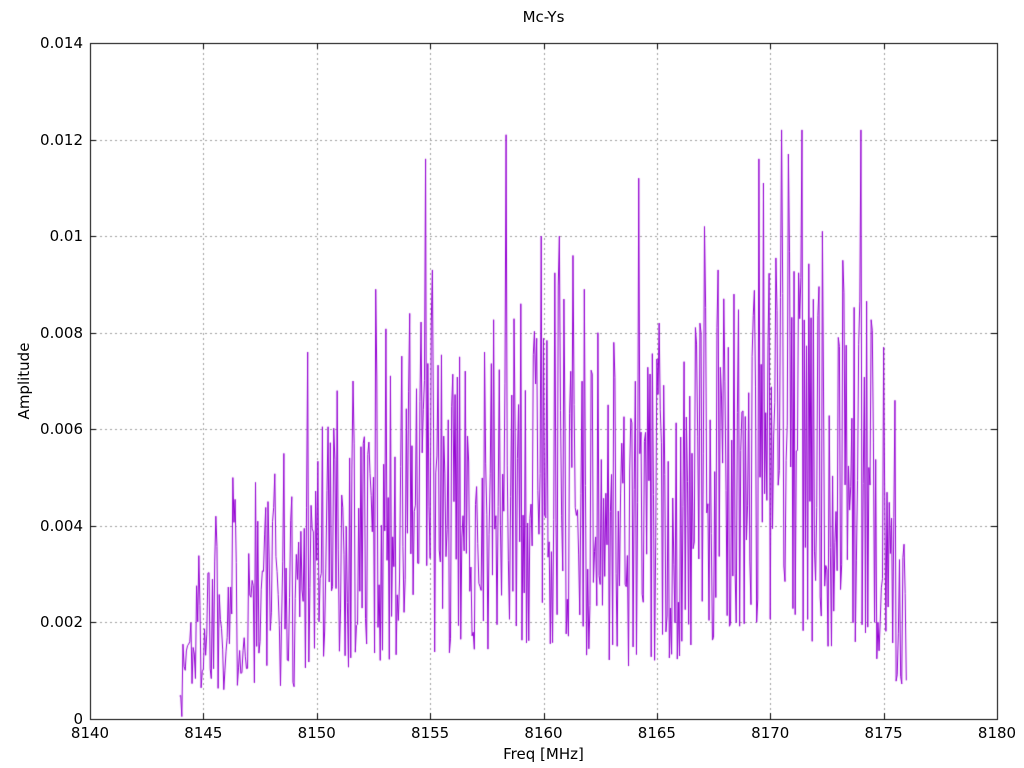 The image size is (1024, 768). Describe the element at coordinates (61, 525) in the screenshot. I see `y-tick-label: 0.004` at that location.